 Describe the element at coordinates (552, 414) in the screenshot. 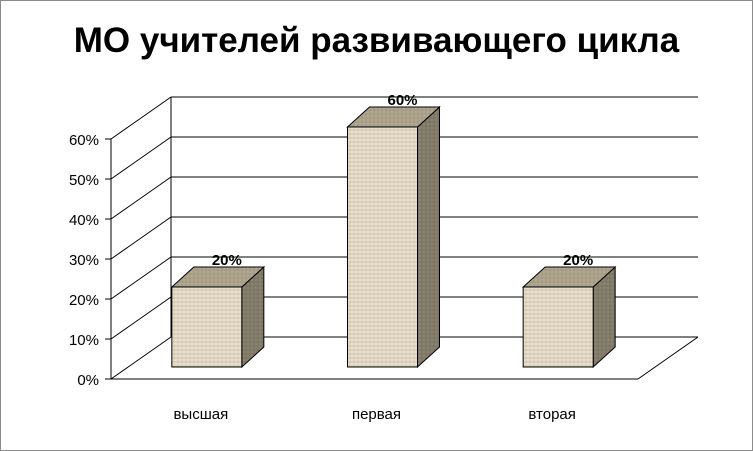

I see `x-tick-label: вторая` at that location.